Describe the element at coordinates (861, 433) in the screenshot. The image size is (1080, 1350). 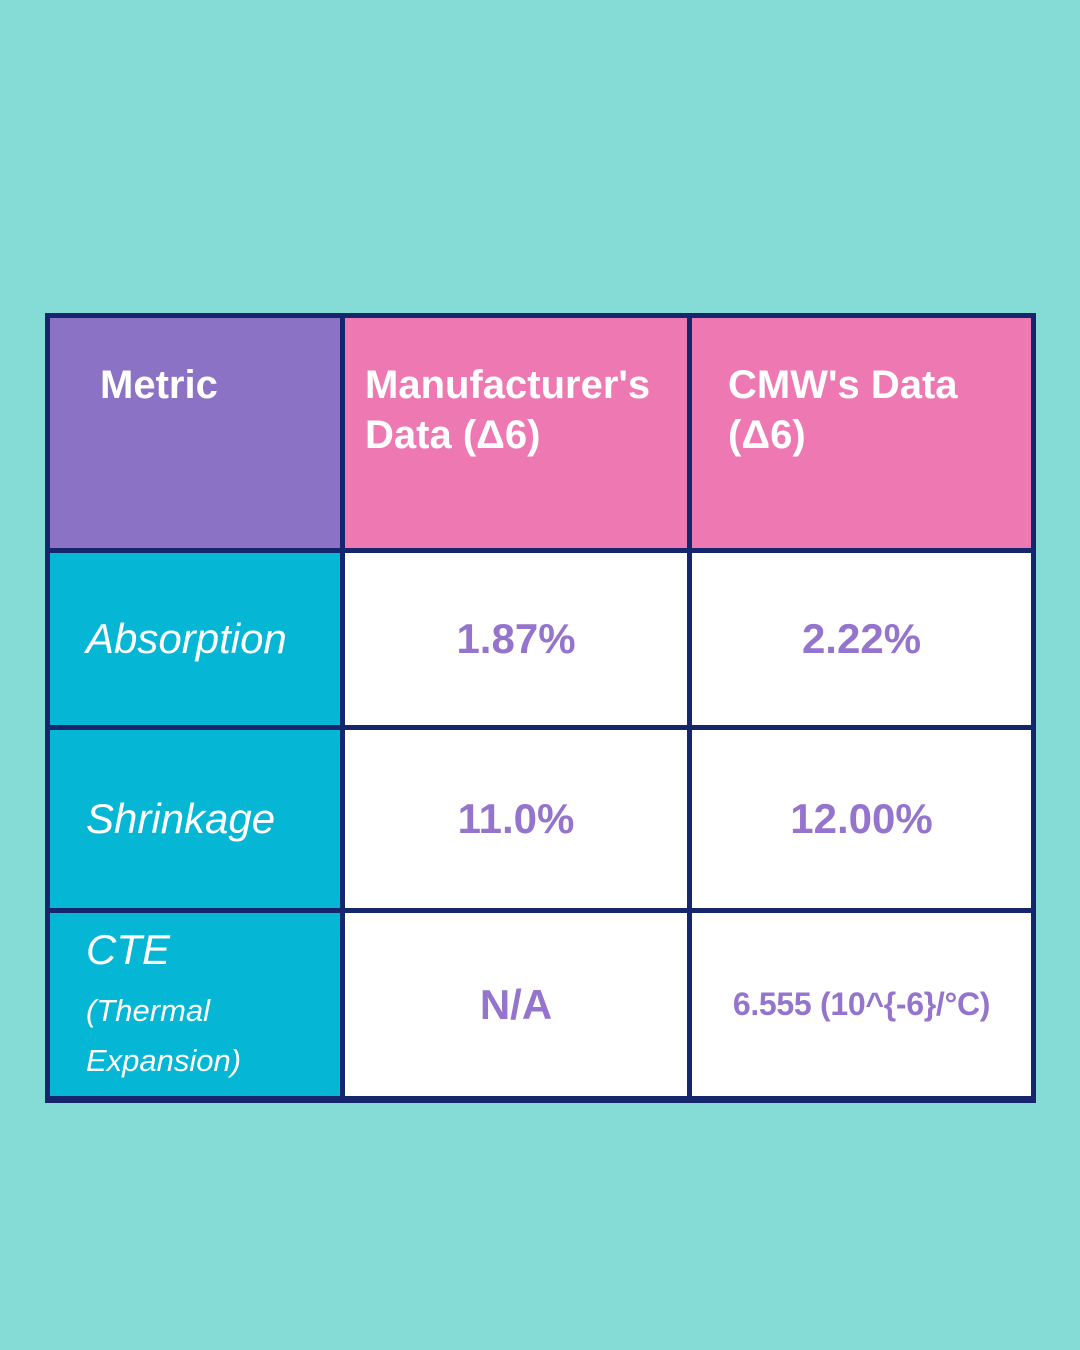
I see `column-header-cmws-data: CMW's Data (Δ6)` at that location.